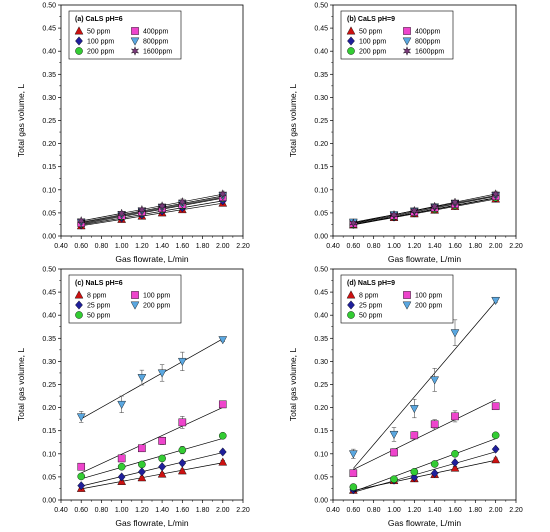 The height and width of the screenshot is (532, 550). I want to click on x-tick-label: 1.00, so click(122, 510).